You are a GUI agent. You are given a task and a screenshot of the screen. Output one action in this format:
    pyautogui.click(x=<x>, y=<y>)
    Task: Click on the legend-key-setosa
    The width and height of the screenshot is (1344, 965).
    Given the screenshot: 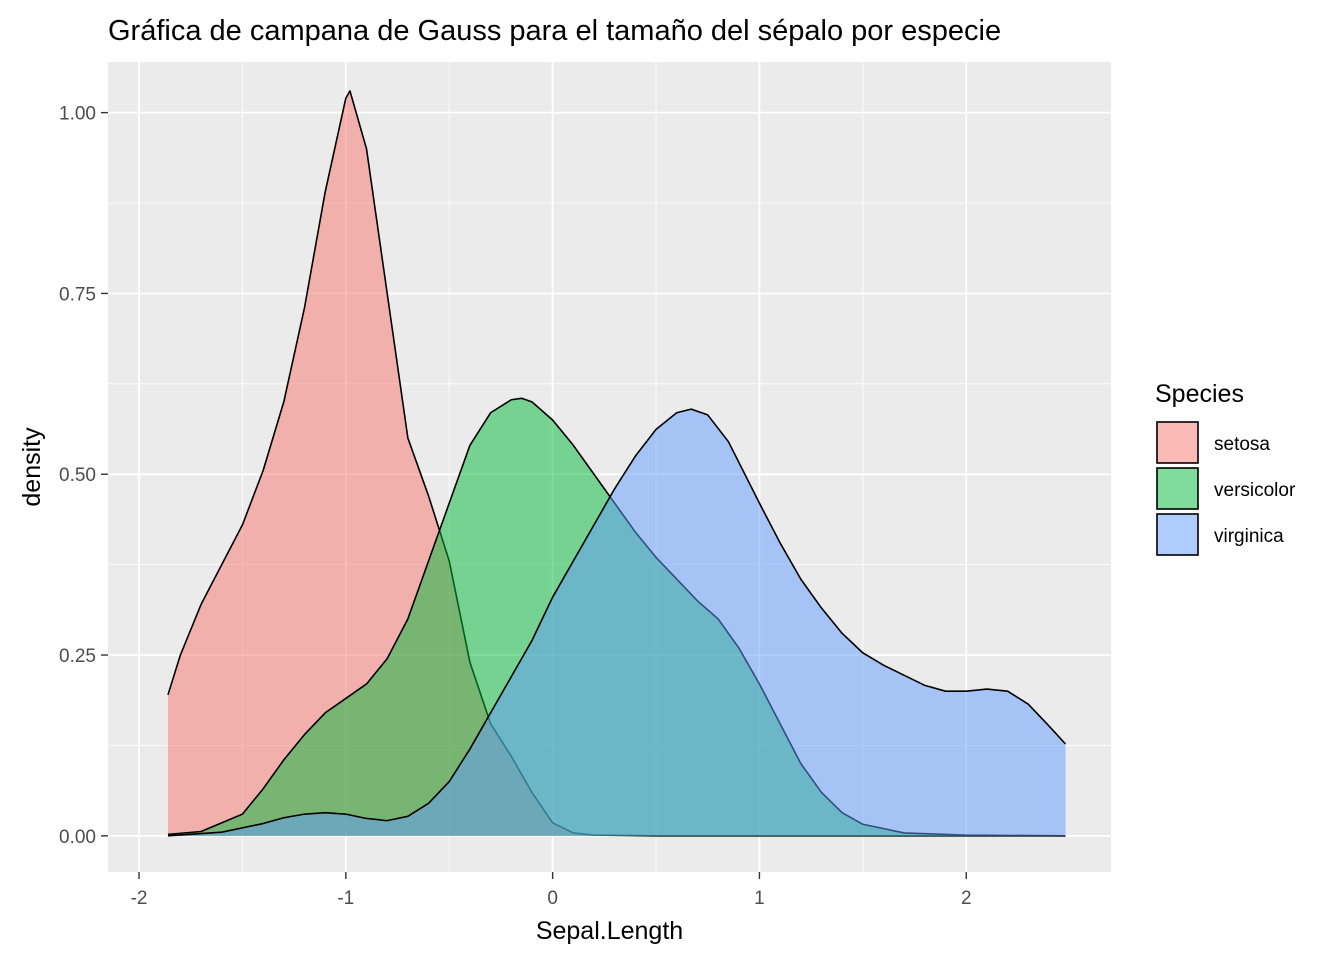 What is the action you would take?
    pyautogui.click(x=1177, y=442)
    